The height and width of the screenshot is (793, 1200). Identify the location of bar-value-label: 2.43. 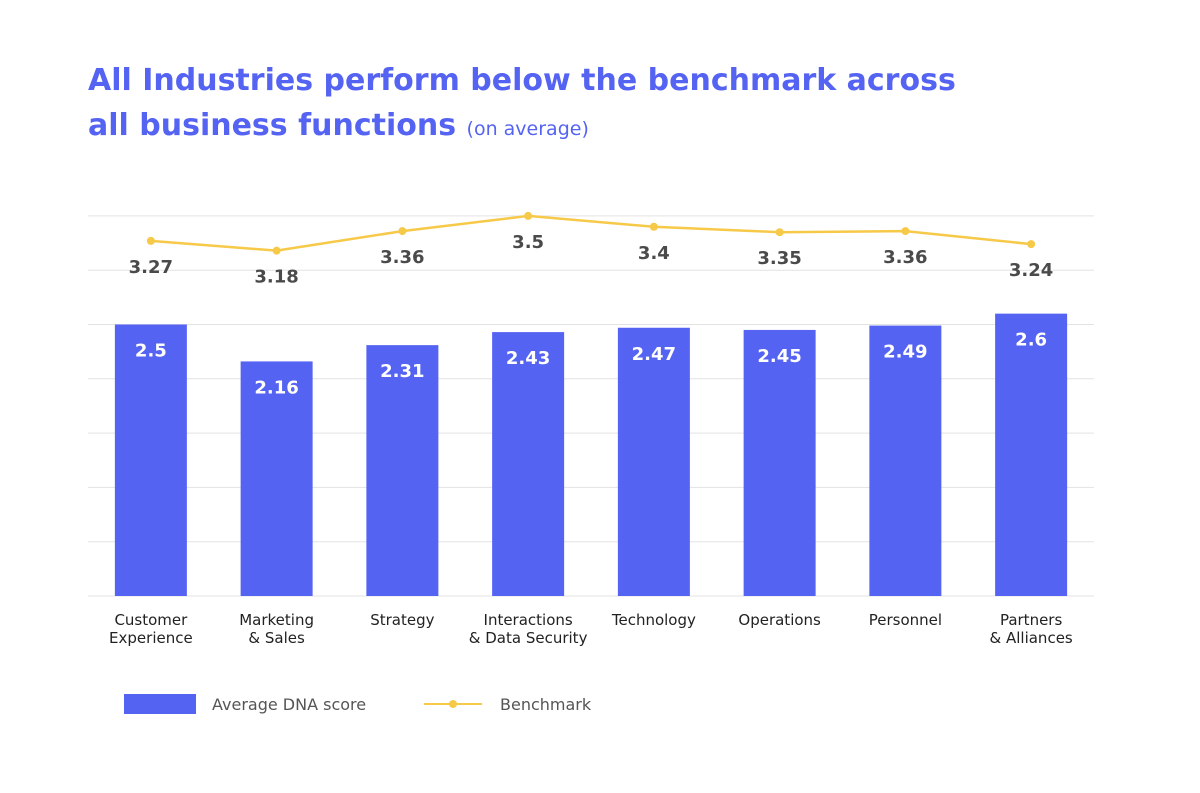
(528, 358).